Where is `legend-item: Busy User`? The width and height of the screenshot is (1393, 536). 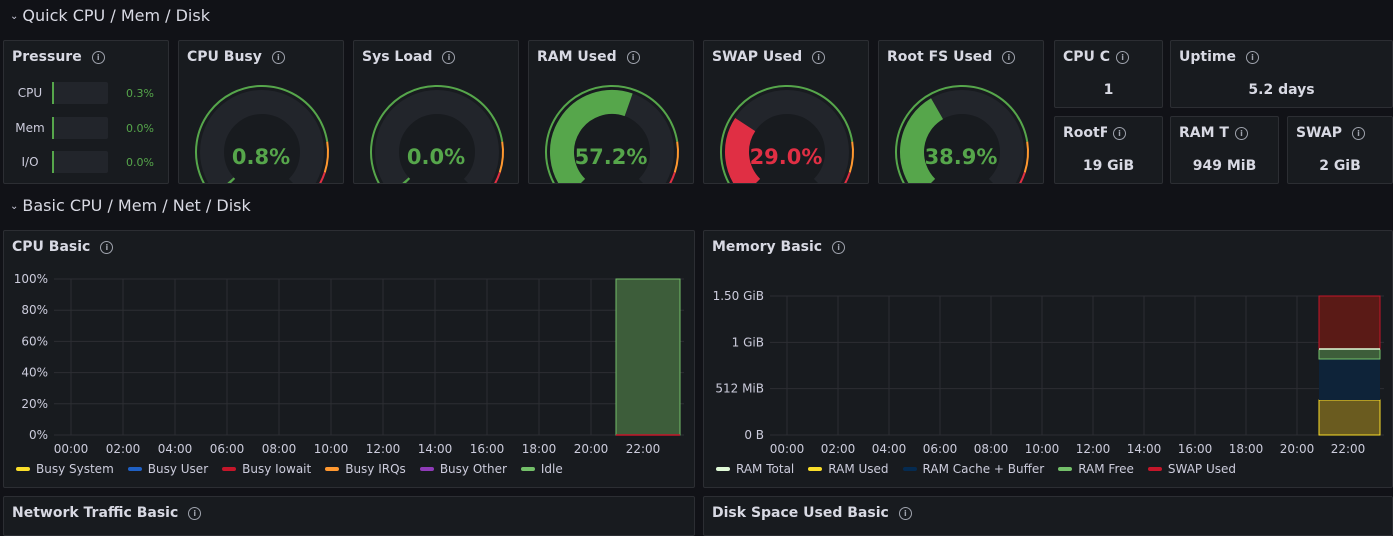 legend-item: Busy User is located at coordinates (168, 469).